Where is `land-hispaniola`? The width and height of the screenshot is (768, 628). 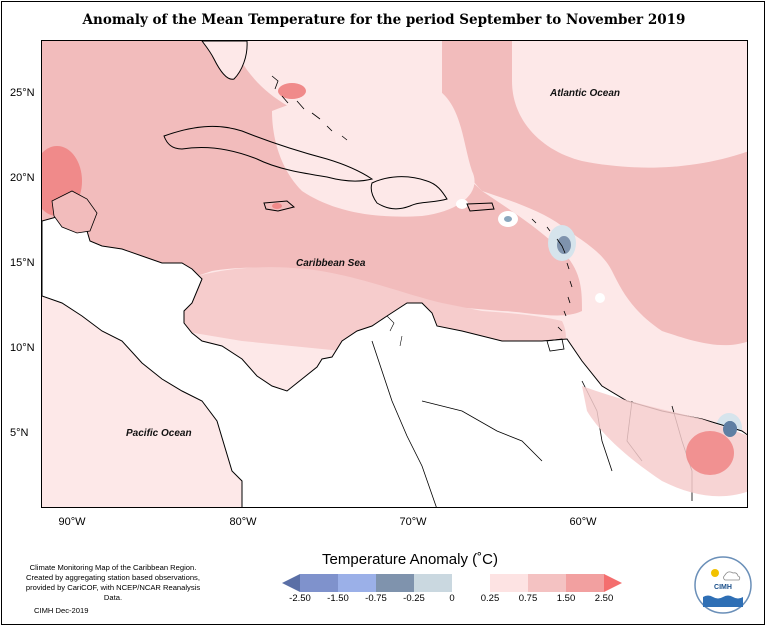 land-hispaniola is located at coordinates (409, 193).